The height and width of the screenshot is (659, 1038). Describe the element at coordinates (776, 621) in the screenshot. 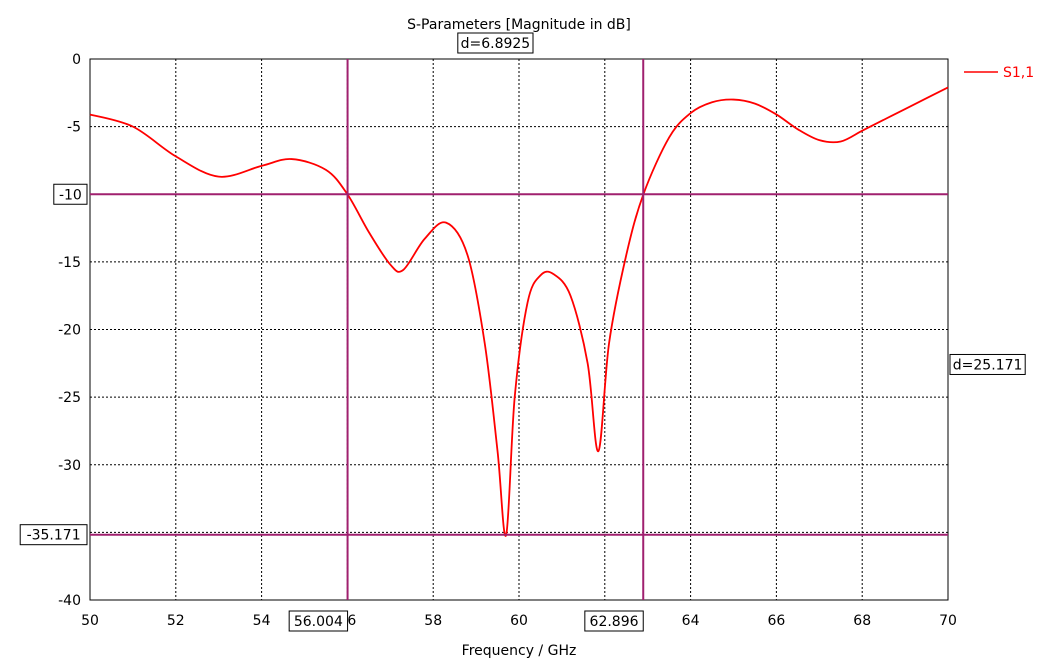

I see `x-tick-label: 66` at that location.